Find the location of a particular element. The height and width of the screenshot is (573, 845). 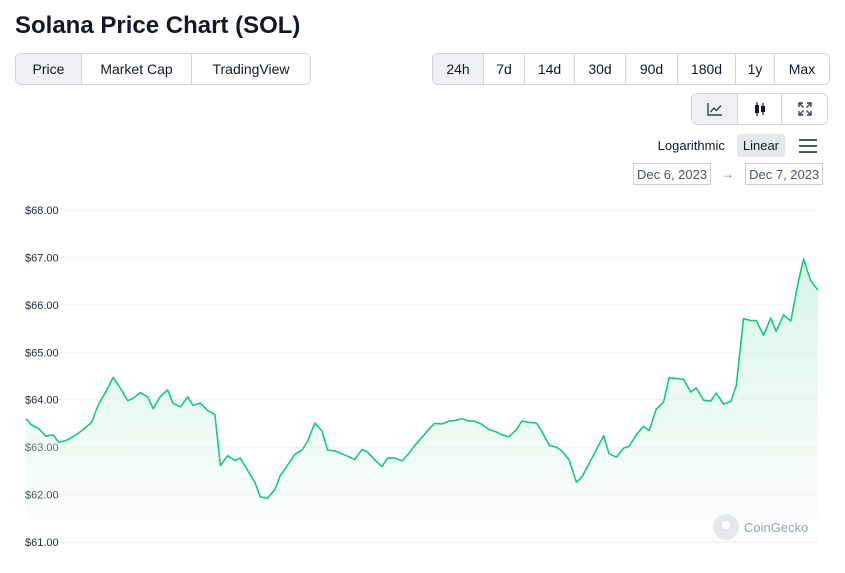

y-tick-label: $68.00 is located at coordinates (42, 211).